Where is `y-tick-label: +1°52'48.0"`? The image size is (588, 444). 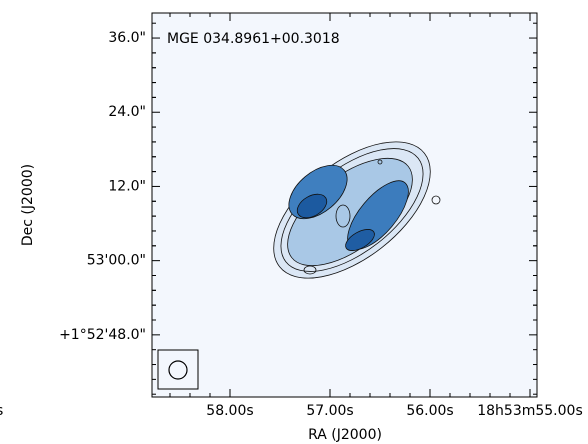 y-tick-label: +1°52'48.0" is located at coordinates (102, 335).